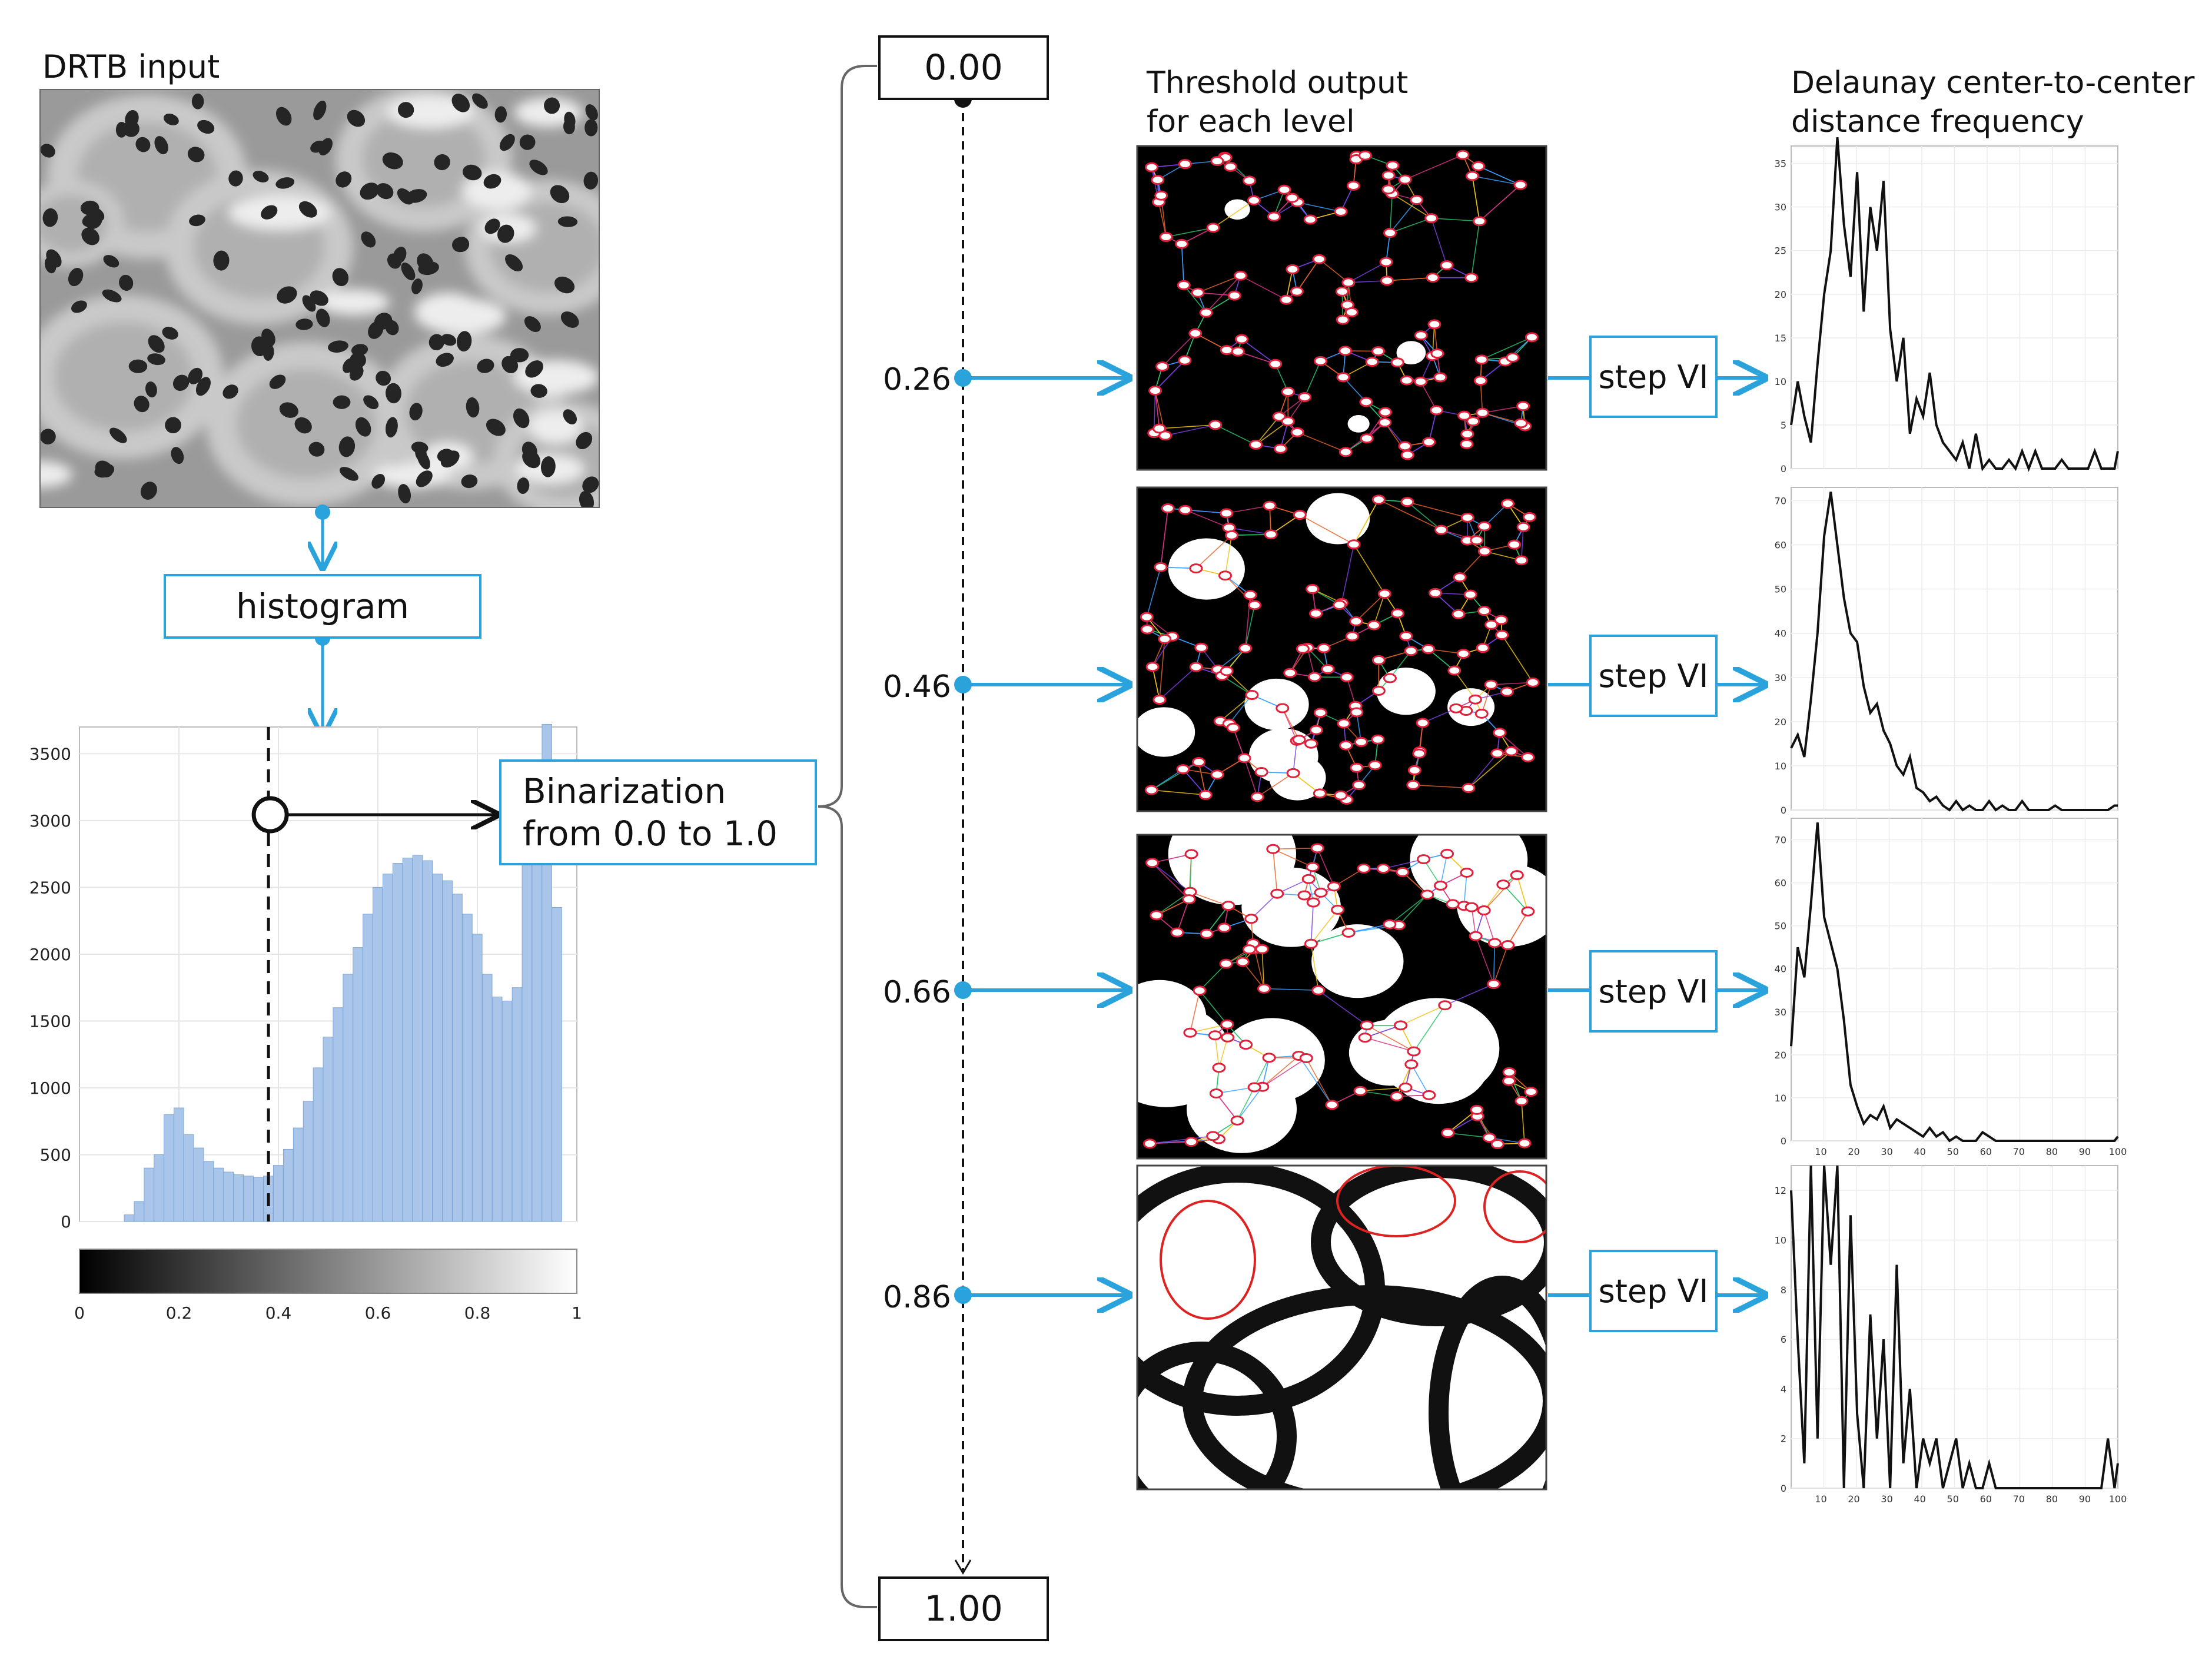 This screenshot has width=2212, height=1663. Describe the element at coordinates (1653, 1291) in the screenshot. I see `step-label-3: step VI` at that location.